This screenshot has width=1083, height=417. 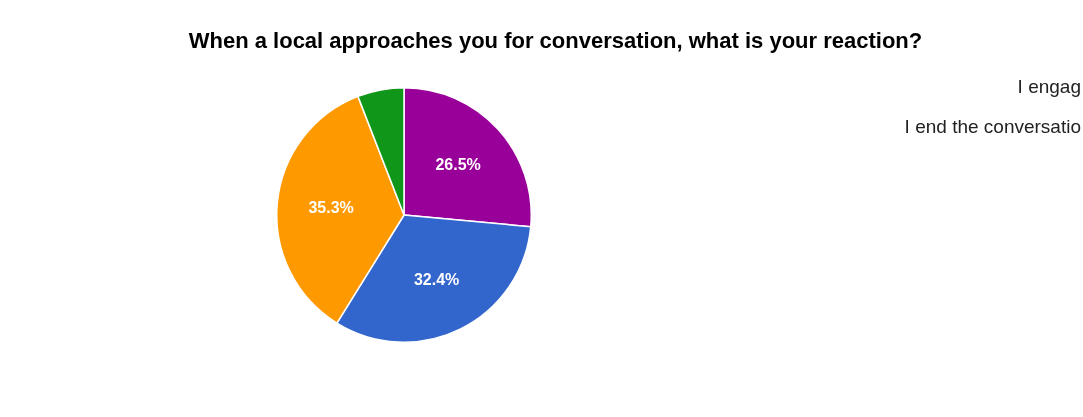 What do you see at coordinates (436, 279) in the screenshot?
I see `data-label: 32.4%` at bounding box center [436, 279].